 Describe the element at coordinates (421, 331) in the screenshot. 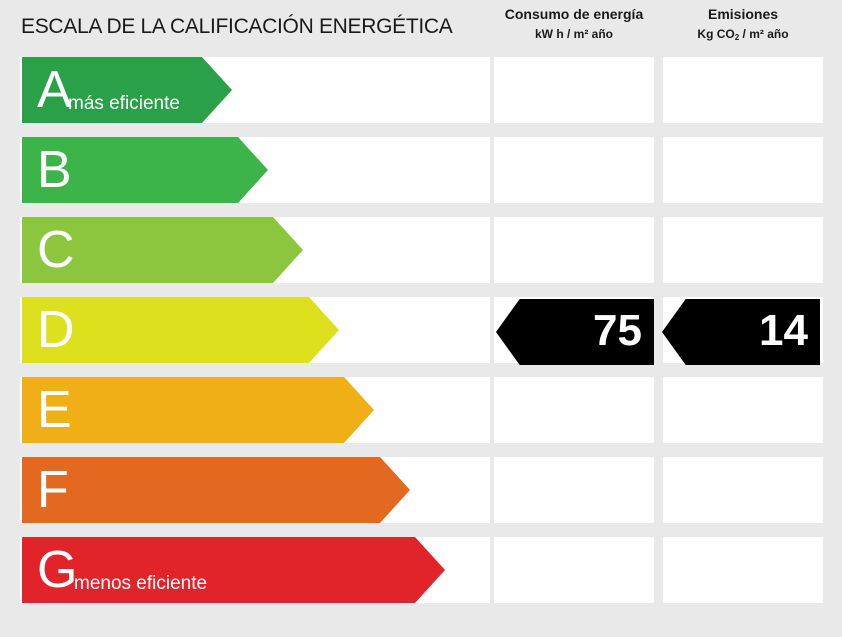

I see `rating-row-d: D 75 14` at that location.